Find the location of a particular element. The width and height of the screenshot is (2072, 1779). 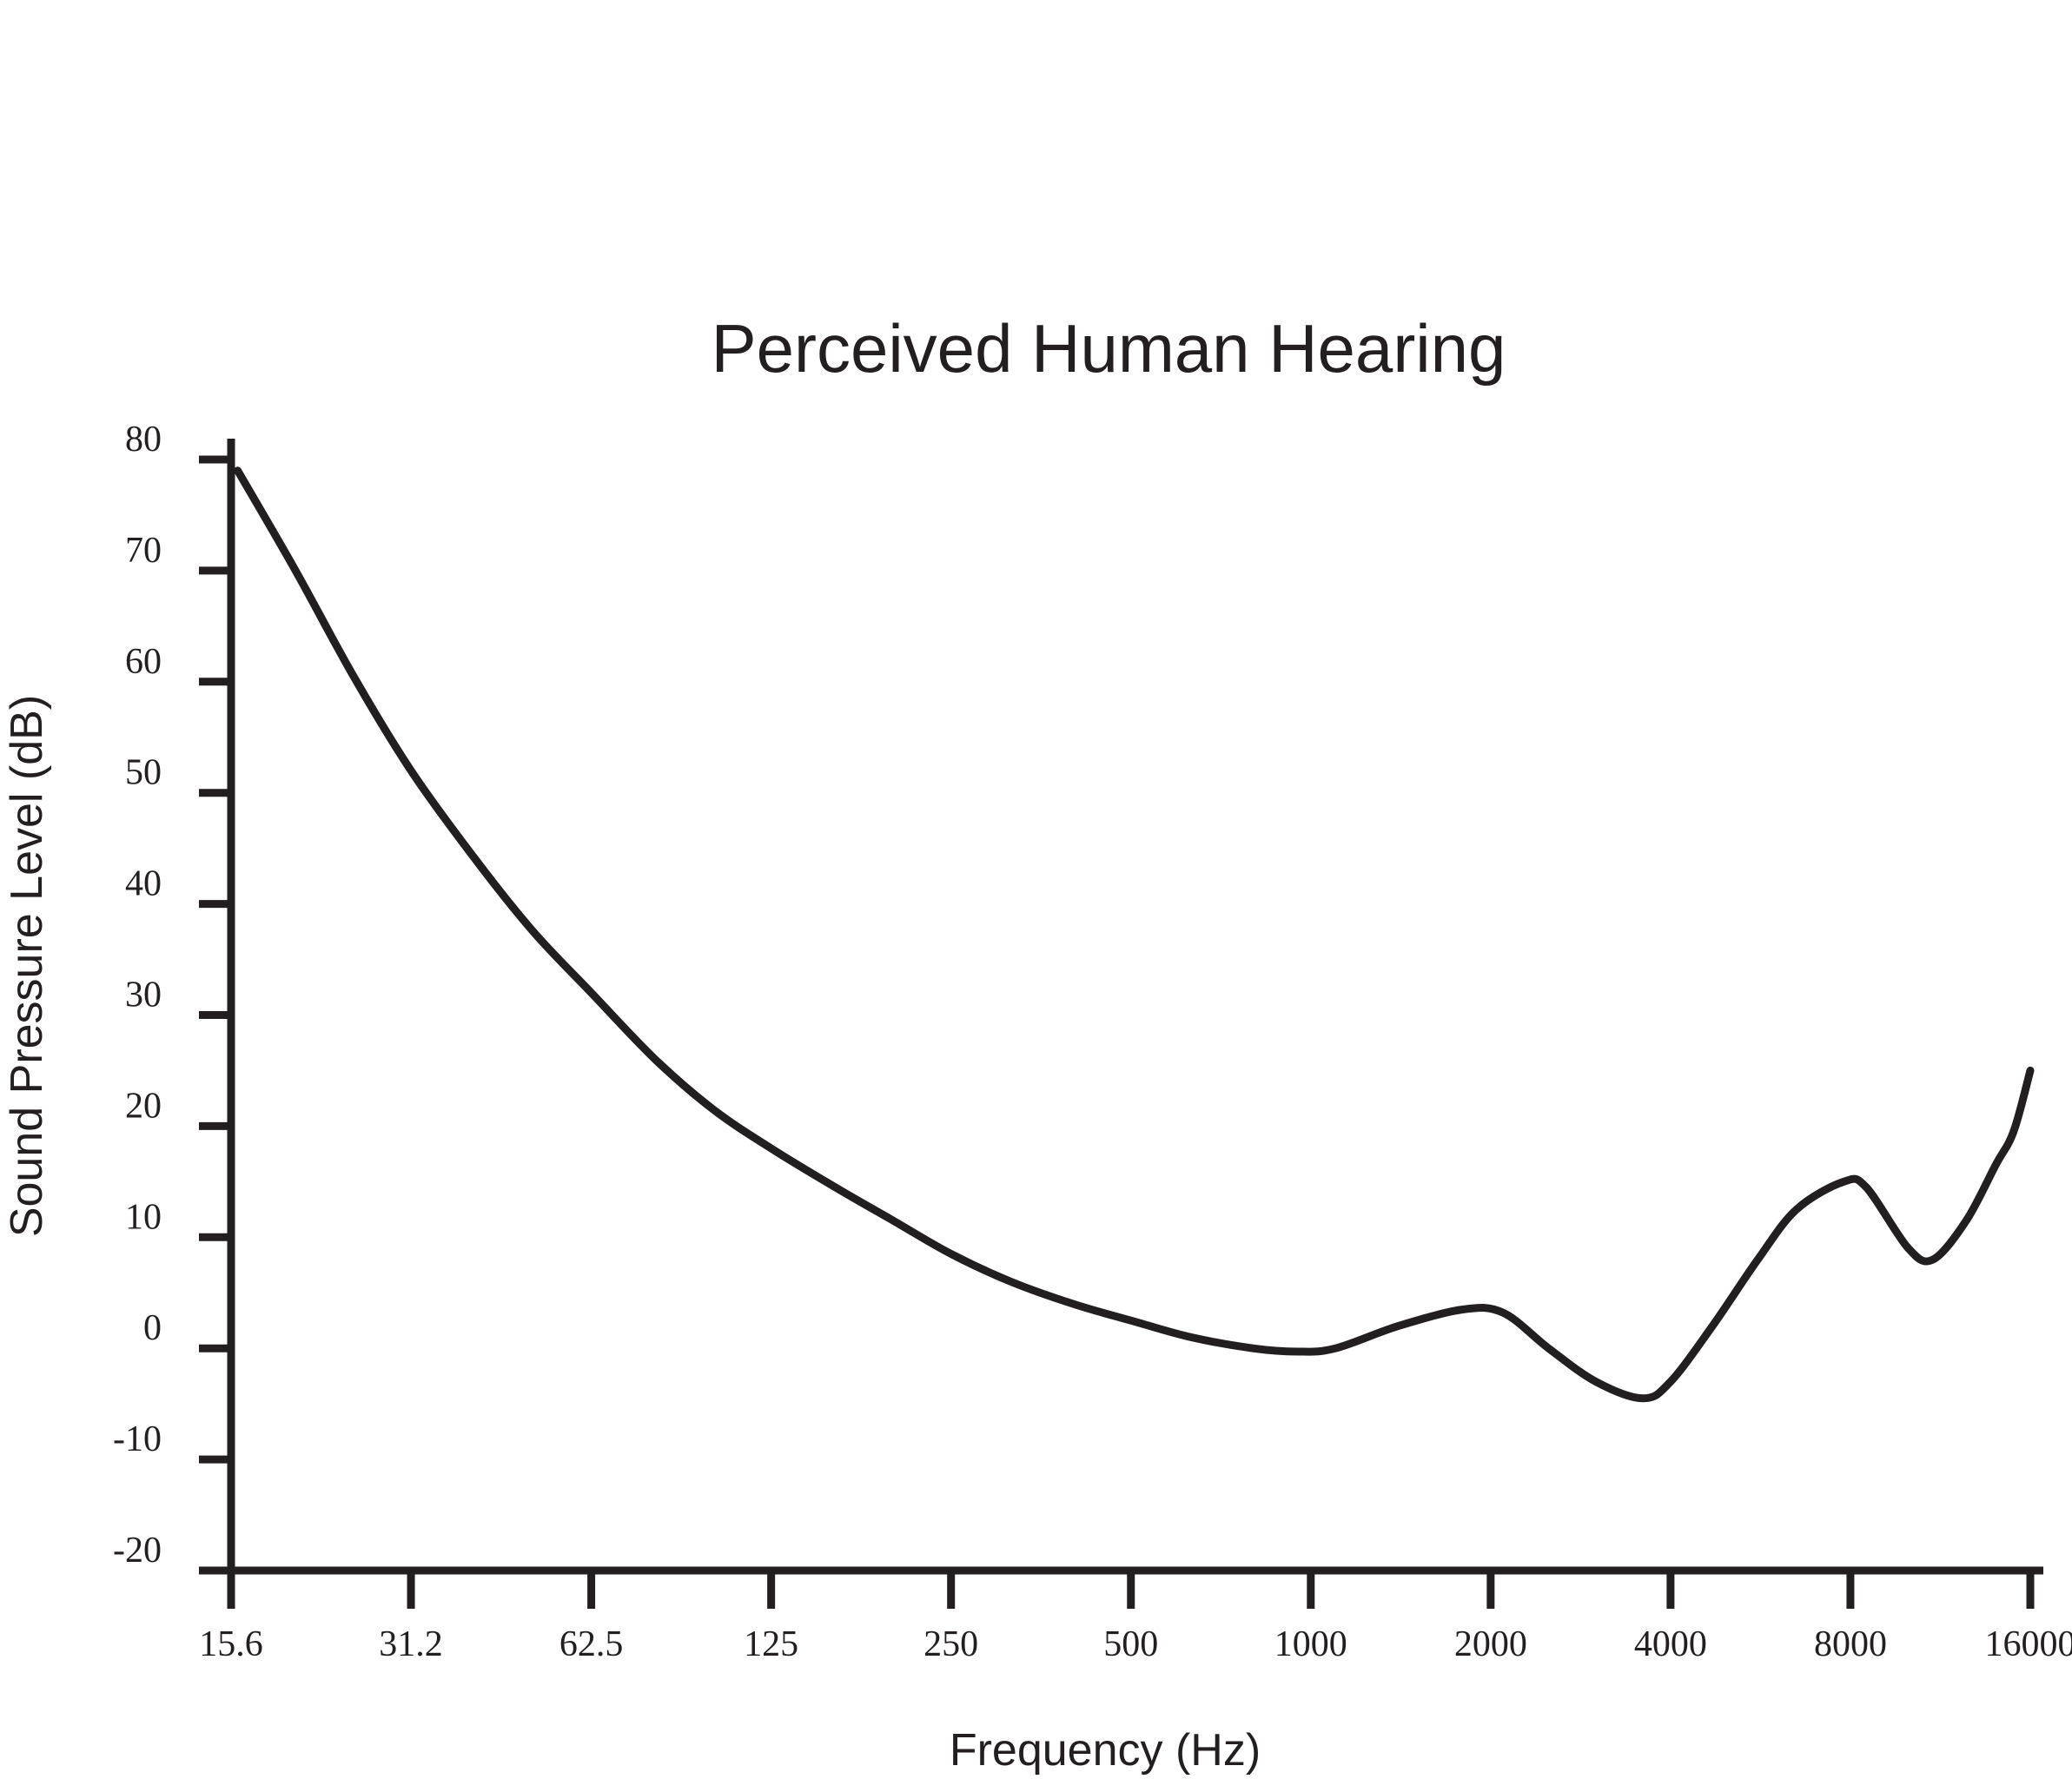

y-tick-label: 40 is located at coordinates (143, 884).